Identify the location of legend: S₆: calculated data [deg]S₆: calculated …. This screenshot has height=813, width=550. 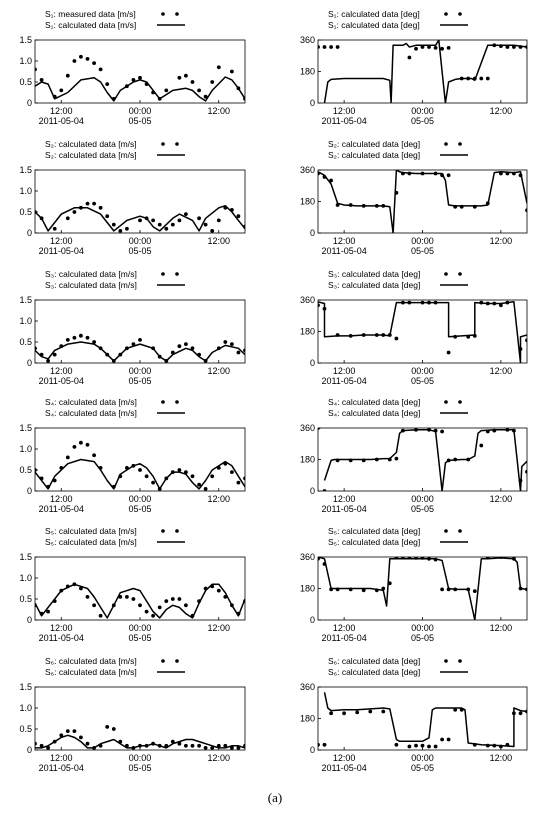
(398, 666).